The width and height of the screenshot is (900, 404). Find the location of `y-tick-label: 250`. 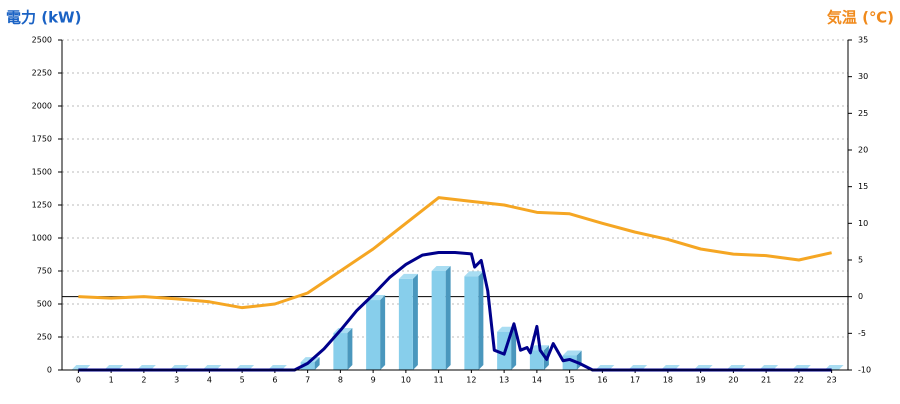

y-tick-label: 250 is located at coordinates (44, 337).